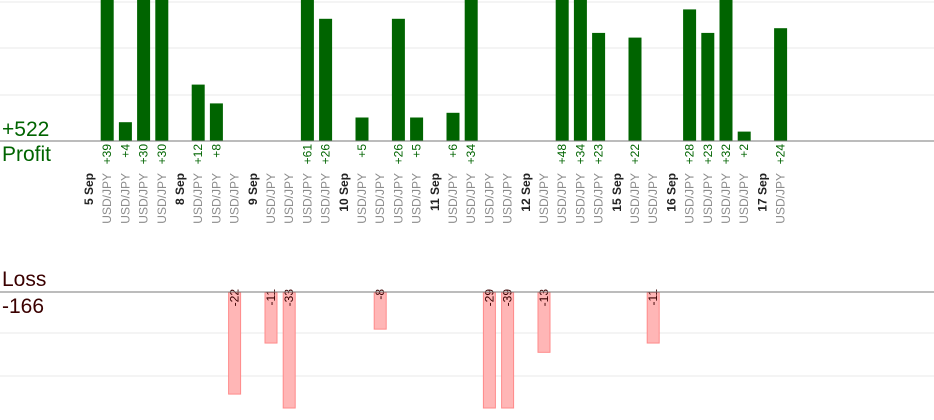  I want to click on loss-bars, so click(444, 350).